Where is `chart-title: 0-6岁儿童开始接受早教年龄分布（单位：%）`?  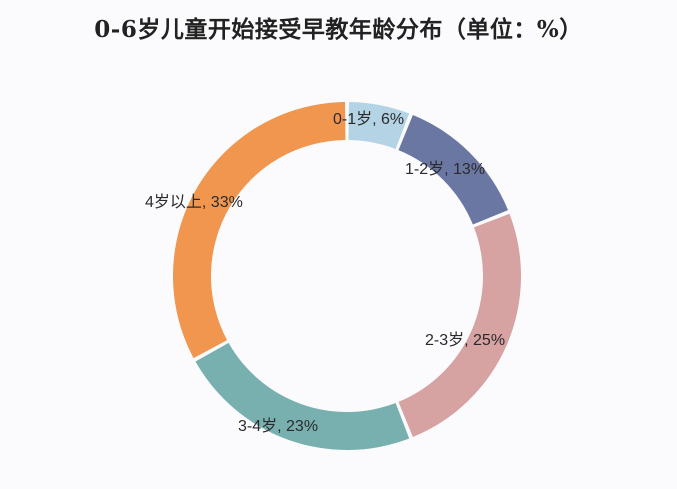
chart-title: 0-6岁儿童开始接受早教年龄分布（单位：%） is located at coordinates (338, 29).